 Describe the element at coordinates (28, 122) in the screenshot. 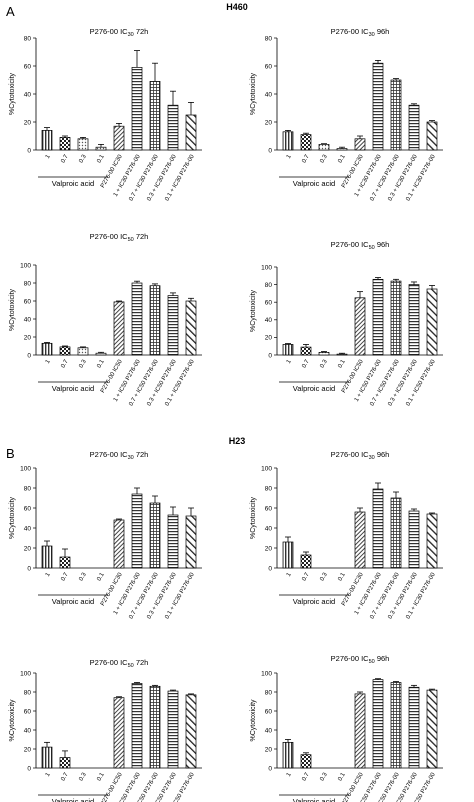

I see `y-tick-label: 20` at that location.